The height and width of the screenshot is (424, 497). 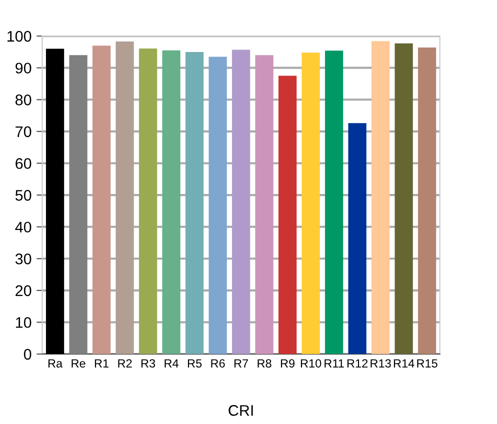 What do you see at coordinates (265, 363) in the screenshot?
I see `x-tick-label: R8` at bounding box center [265, 363].